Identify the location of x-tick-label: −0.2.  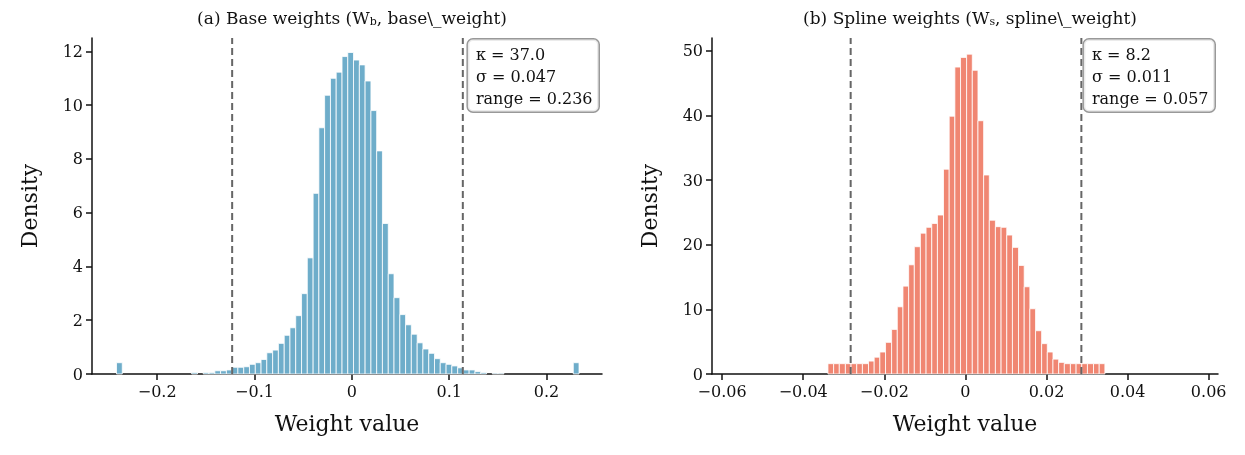
(157, 391).